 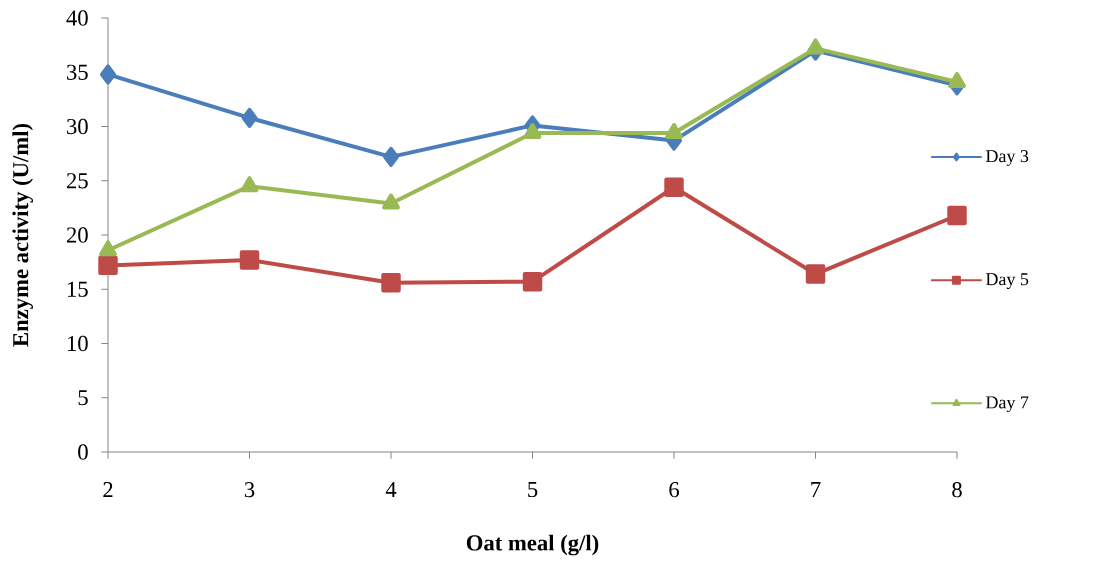 What do you see at coordinates (816, 489) in the screenshot?
I see `x-tick-label: 7` at bounding box center [816, 489].